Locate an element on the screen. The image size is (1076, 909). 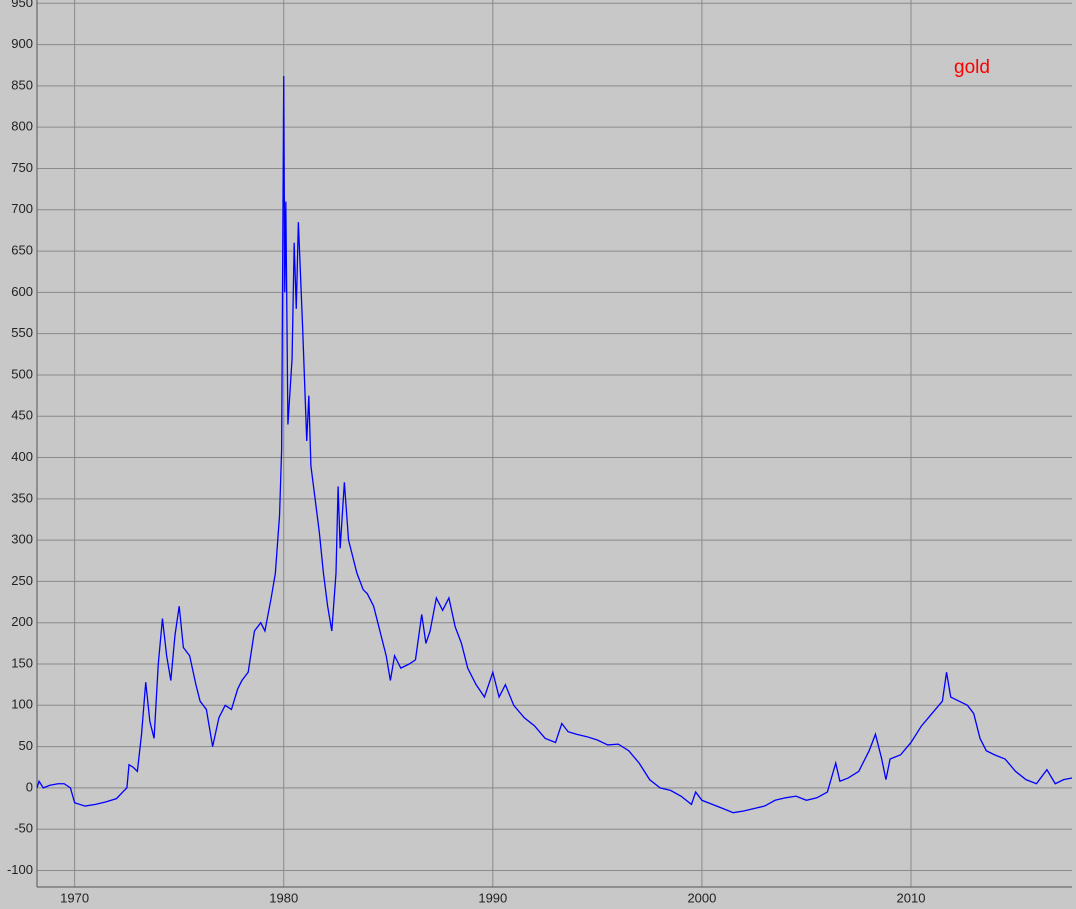
x-tick-label: 1970 is located at coordinates (74, 897).